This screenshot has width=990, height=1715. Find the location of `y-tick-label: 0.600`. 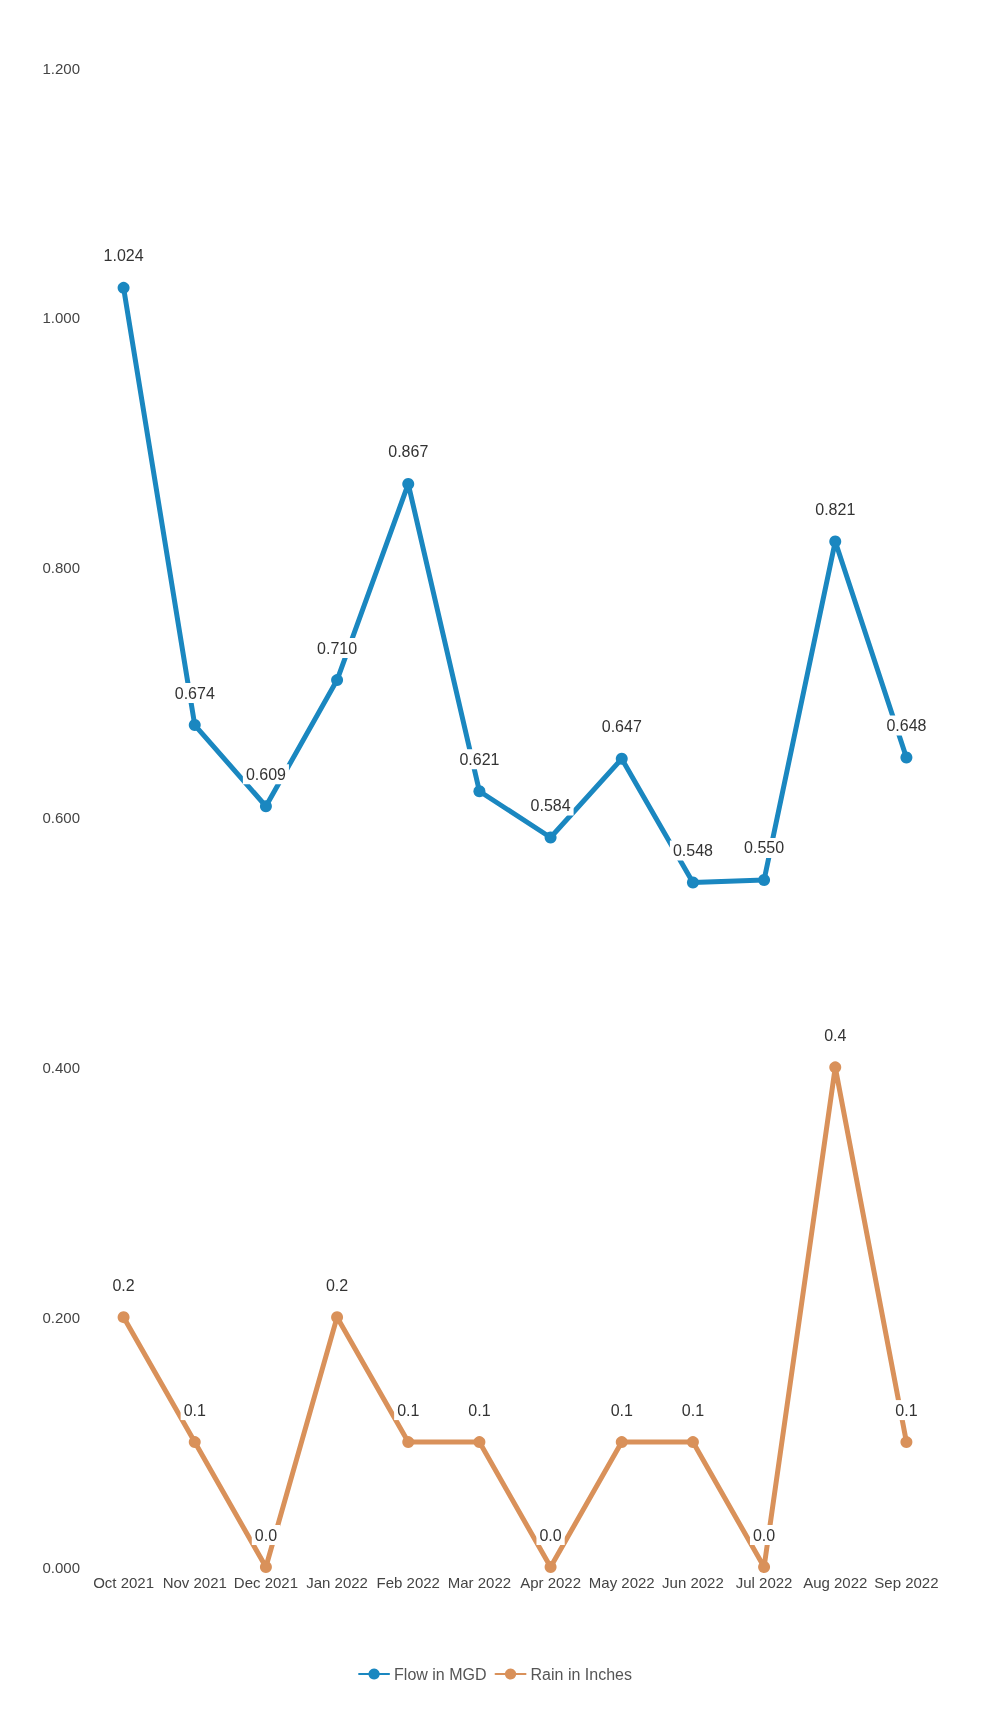

y-tick-label: 0.600 is located at coordinates (61, 817).